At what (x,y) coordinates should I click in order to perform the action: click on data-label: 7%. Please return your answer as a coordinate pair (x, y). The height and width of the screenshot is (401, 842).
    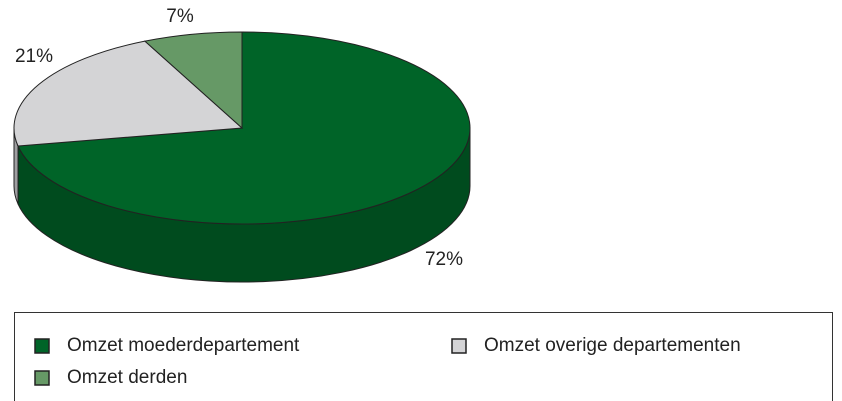
    Looking at the image, I should click on (180, 16).